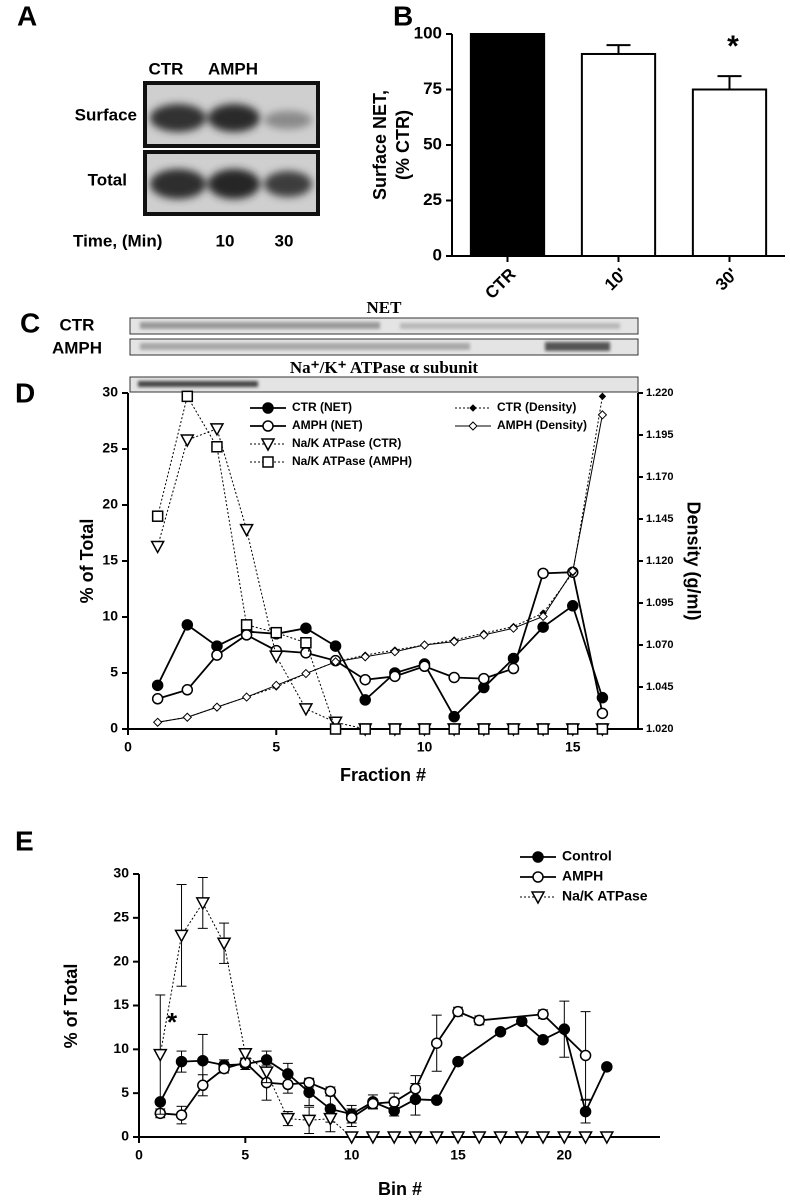 Image resolution: width=790 pixels, height=1200 pixels. I want to click on y2-tick-label: 1.070, so click(660, 645).